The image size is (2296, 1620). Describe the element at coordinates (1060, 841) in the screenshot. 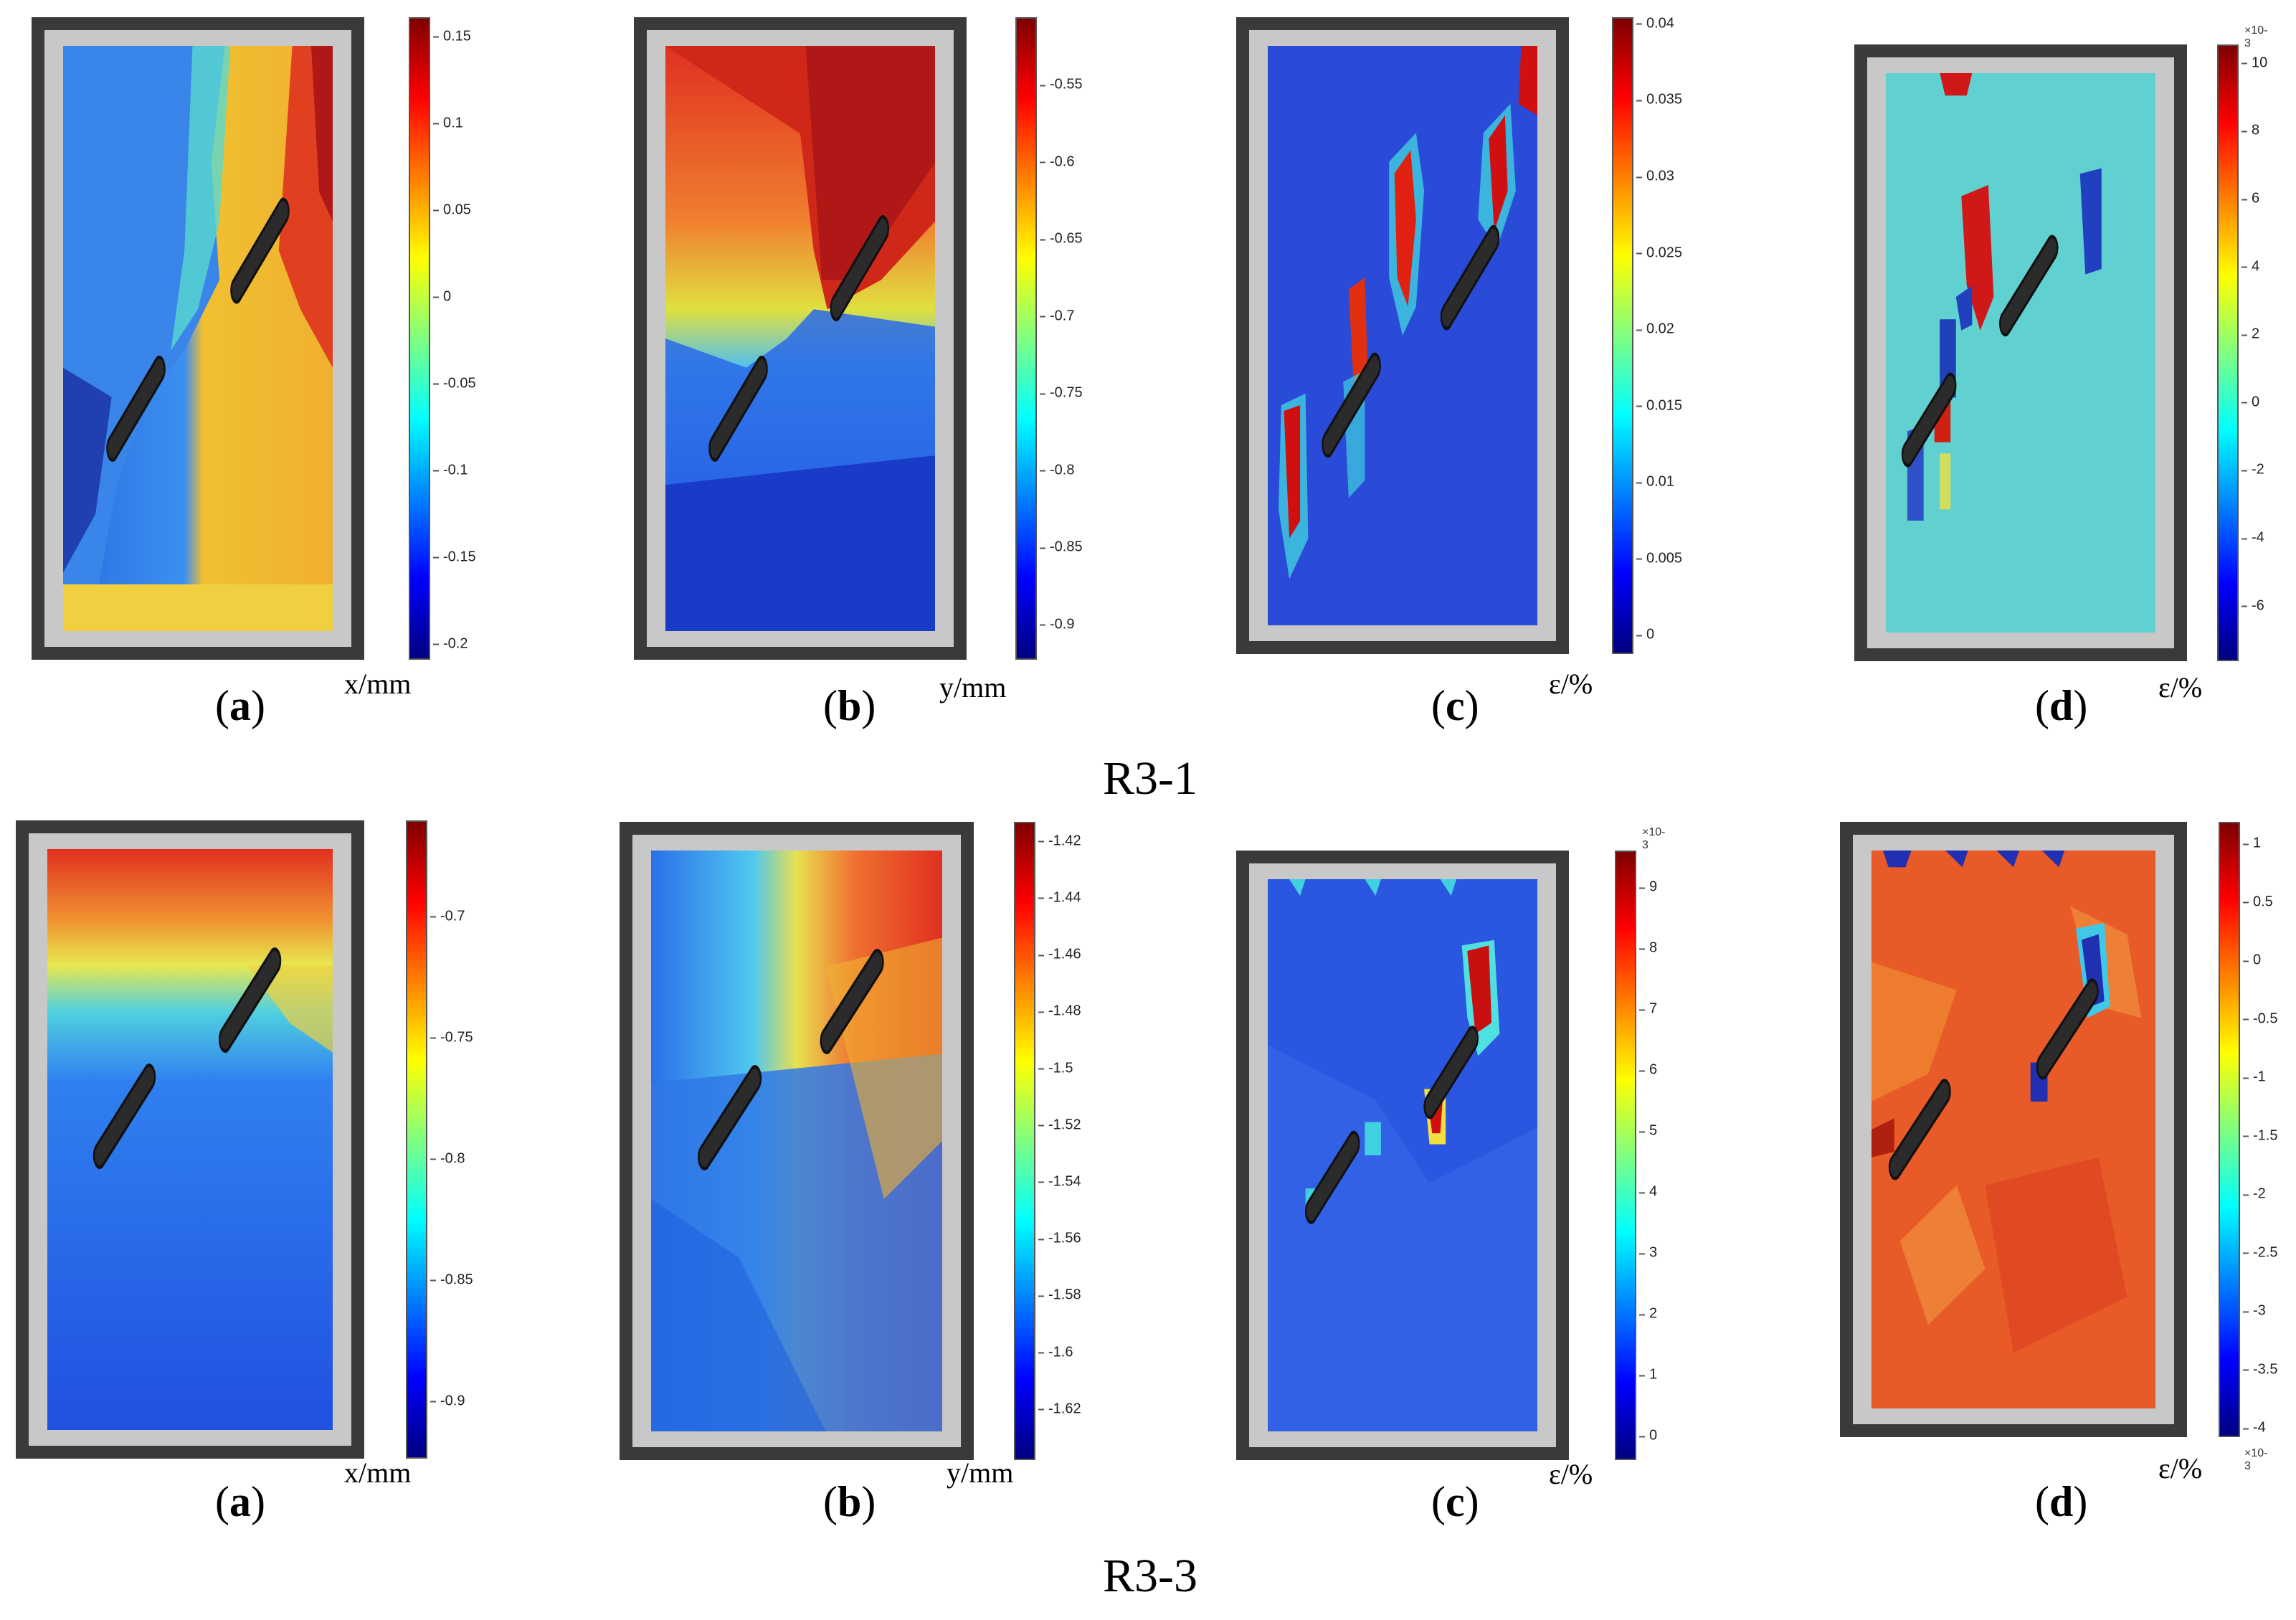

I see `tick-label: -1.42` at that location.